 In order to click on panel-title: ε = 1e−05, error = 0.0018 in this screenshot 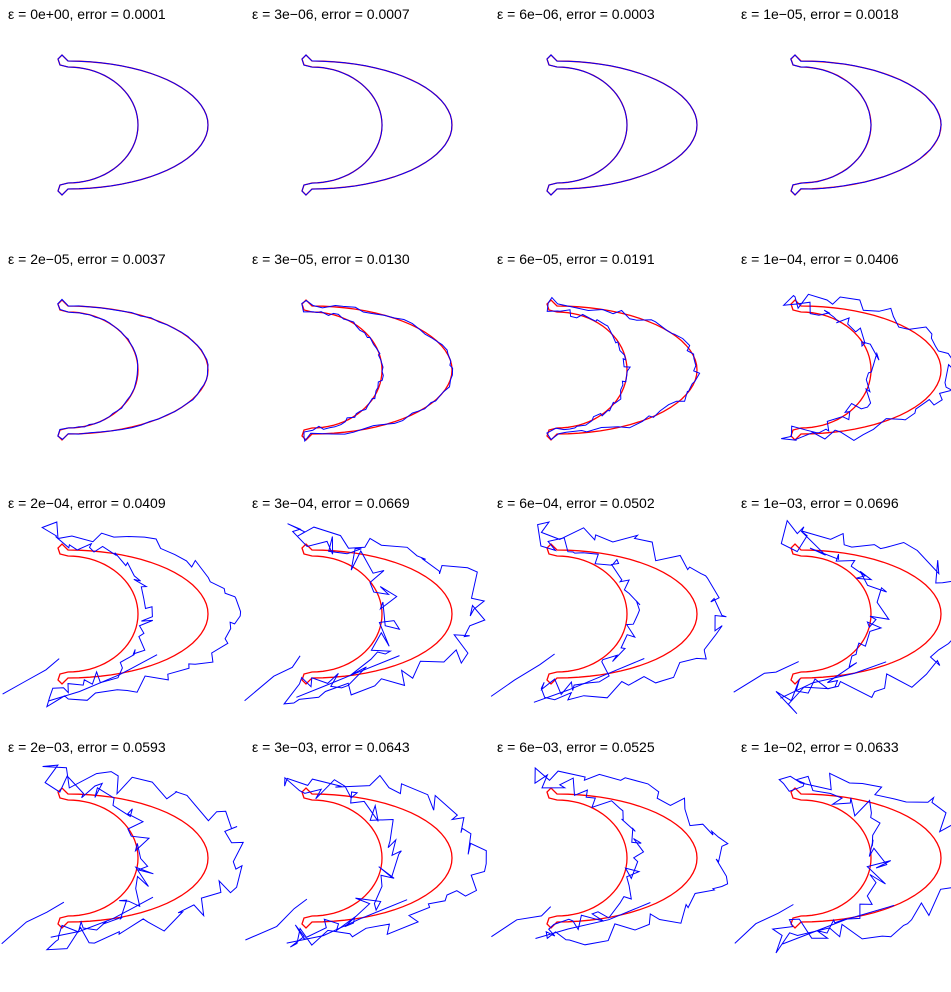, I will do `click(820, 14)`.